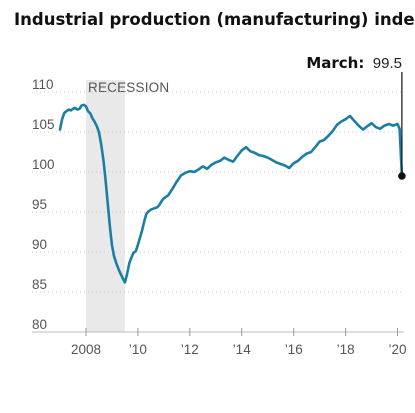 The width and height of the screenshot is (415, 413). I want to click on y-tick-label-100: 100, so click(43, 164).